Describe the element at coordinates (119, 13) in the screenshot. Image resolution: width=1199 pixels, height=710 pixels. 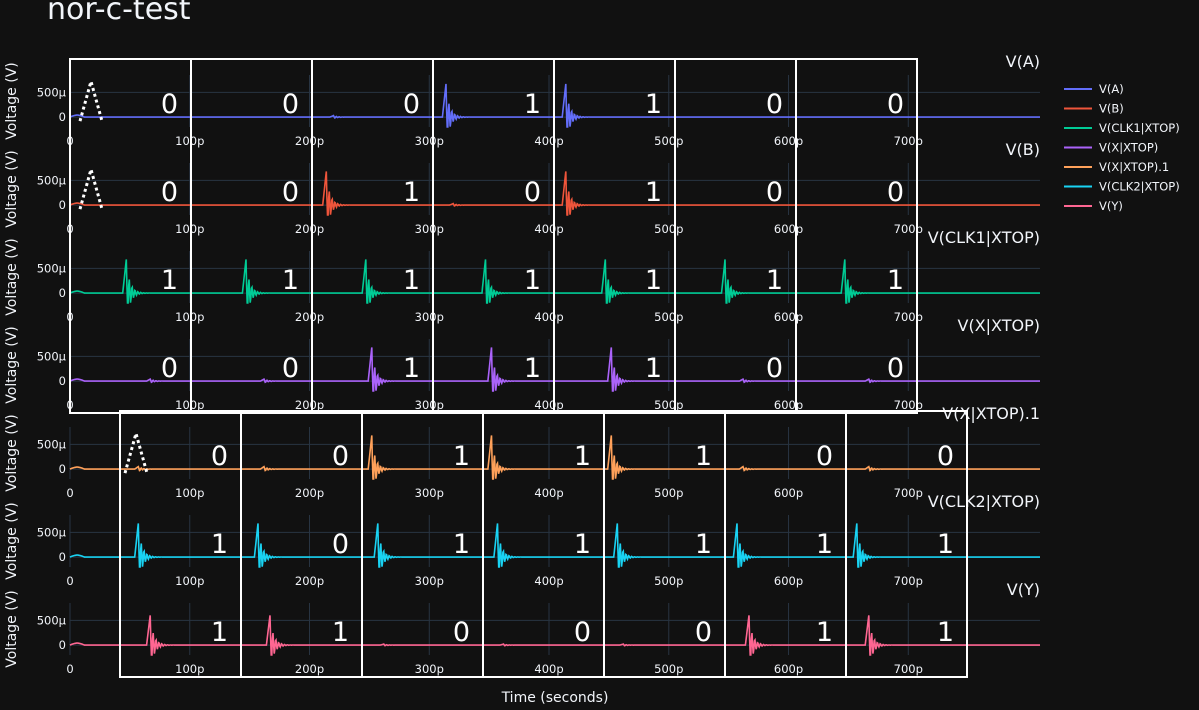
I see `chart-title: nor-c-test` at that location.